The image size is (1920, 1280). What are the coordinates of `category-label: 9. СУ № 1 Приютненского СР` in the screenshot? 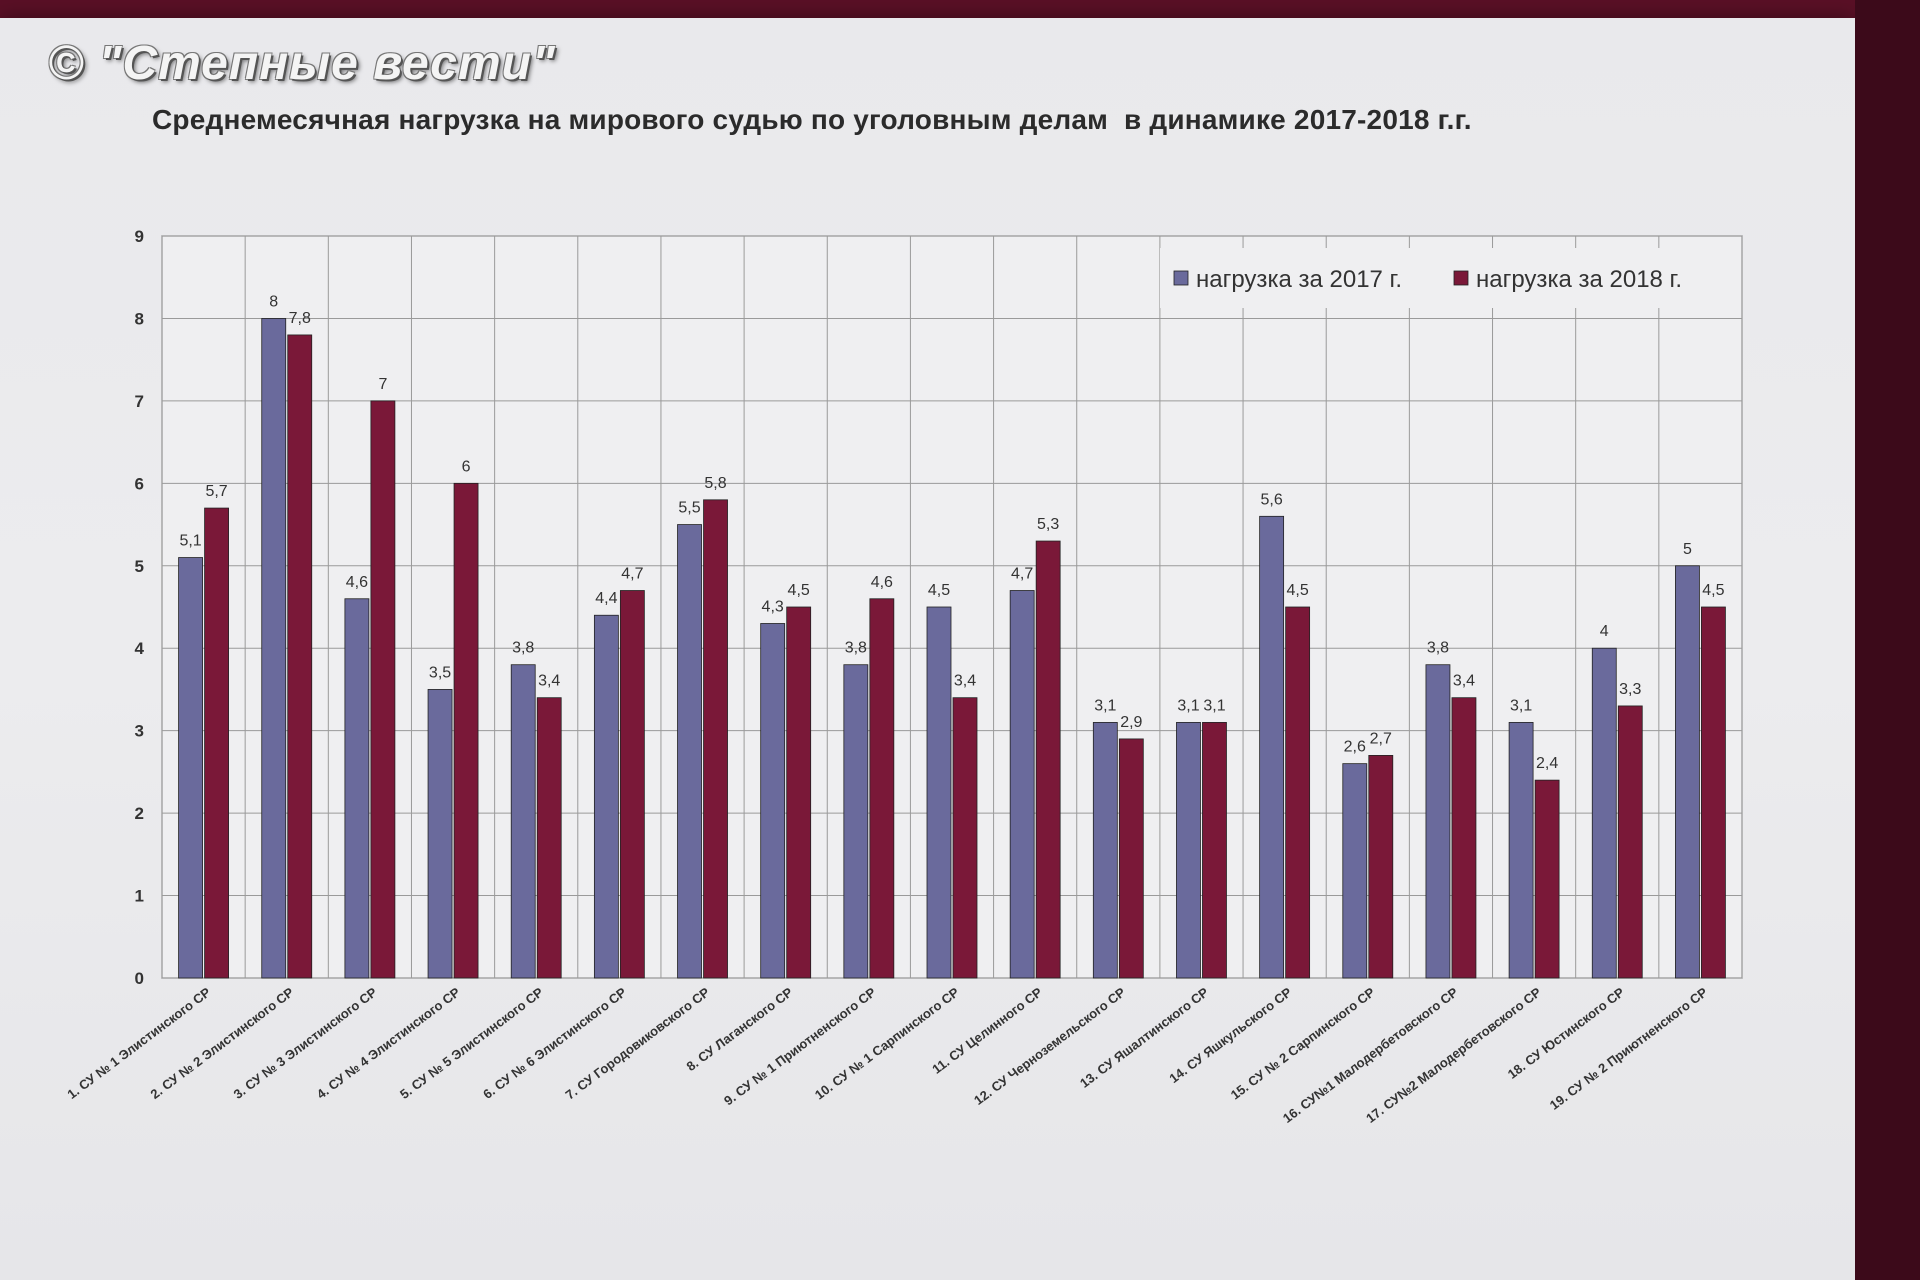 It's located at (800, 1046).